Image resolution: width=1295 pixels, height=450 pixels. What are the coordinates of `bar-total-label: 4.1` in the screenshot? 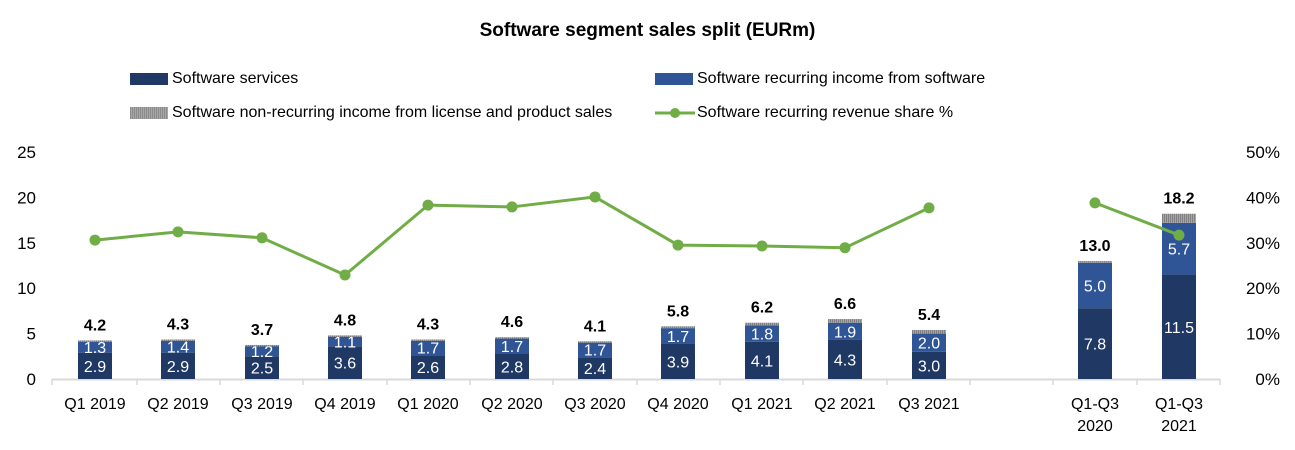 It's located at (595, 326).